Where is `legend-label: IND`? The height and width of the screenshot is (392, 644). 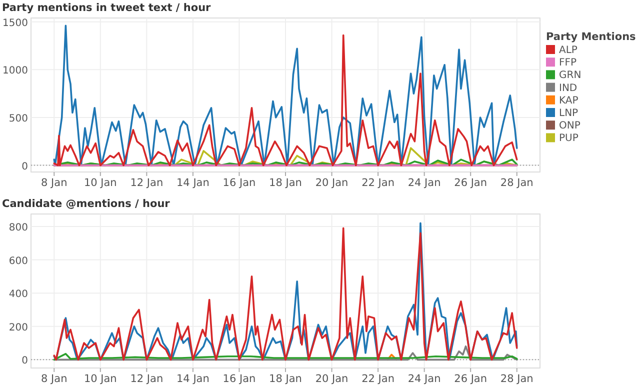 legend-label: IND is located at coordinates (568, 88).